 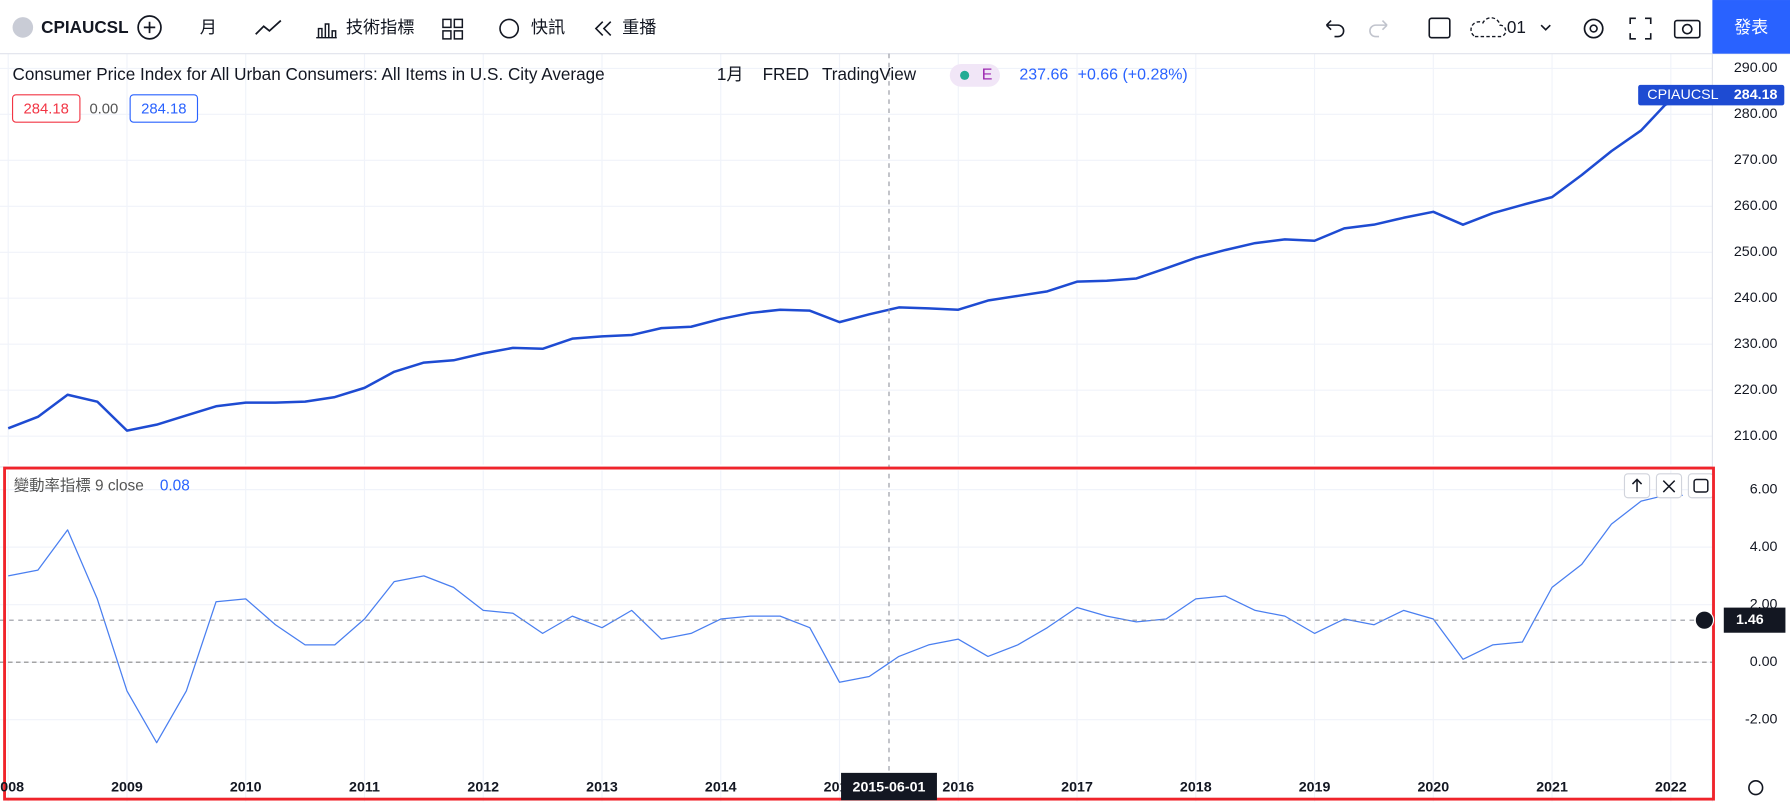 What do you see at coordinates (1756, 252) in the screenshot?
I see `y-tick-label: 250.00` at bounding box center [1756, 252].